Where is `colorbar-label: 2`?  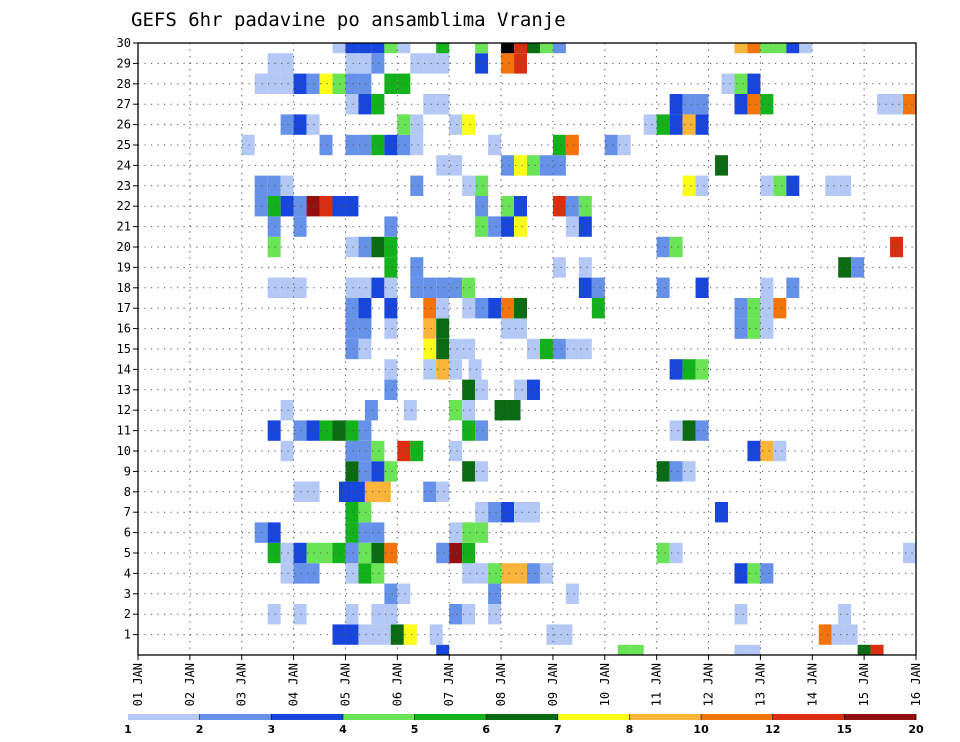
colorbar-label: 2 is located at coordinates (200, 729).